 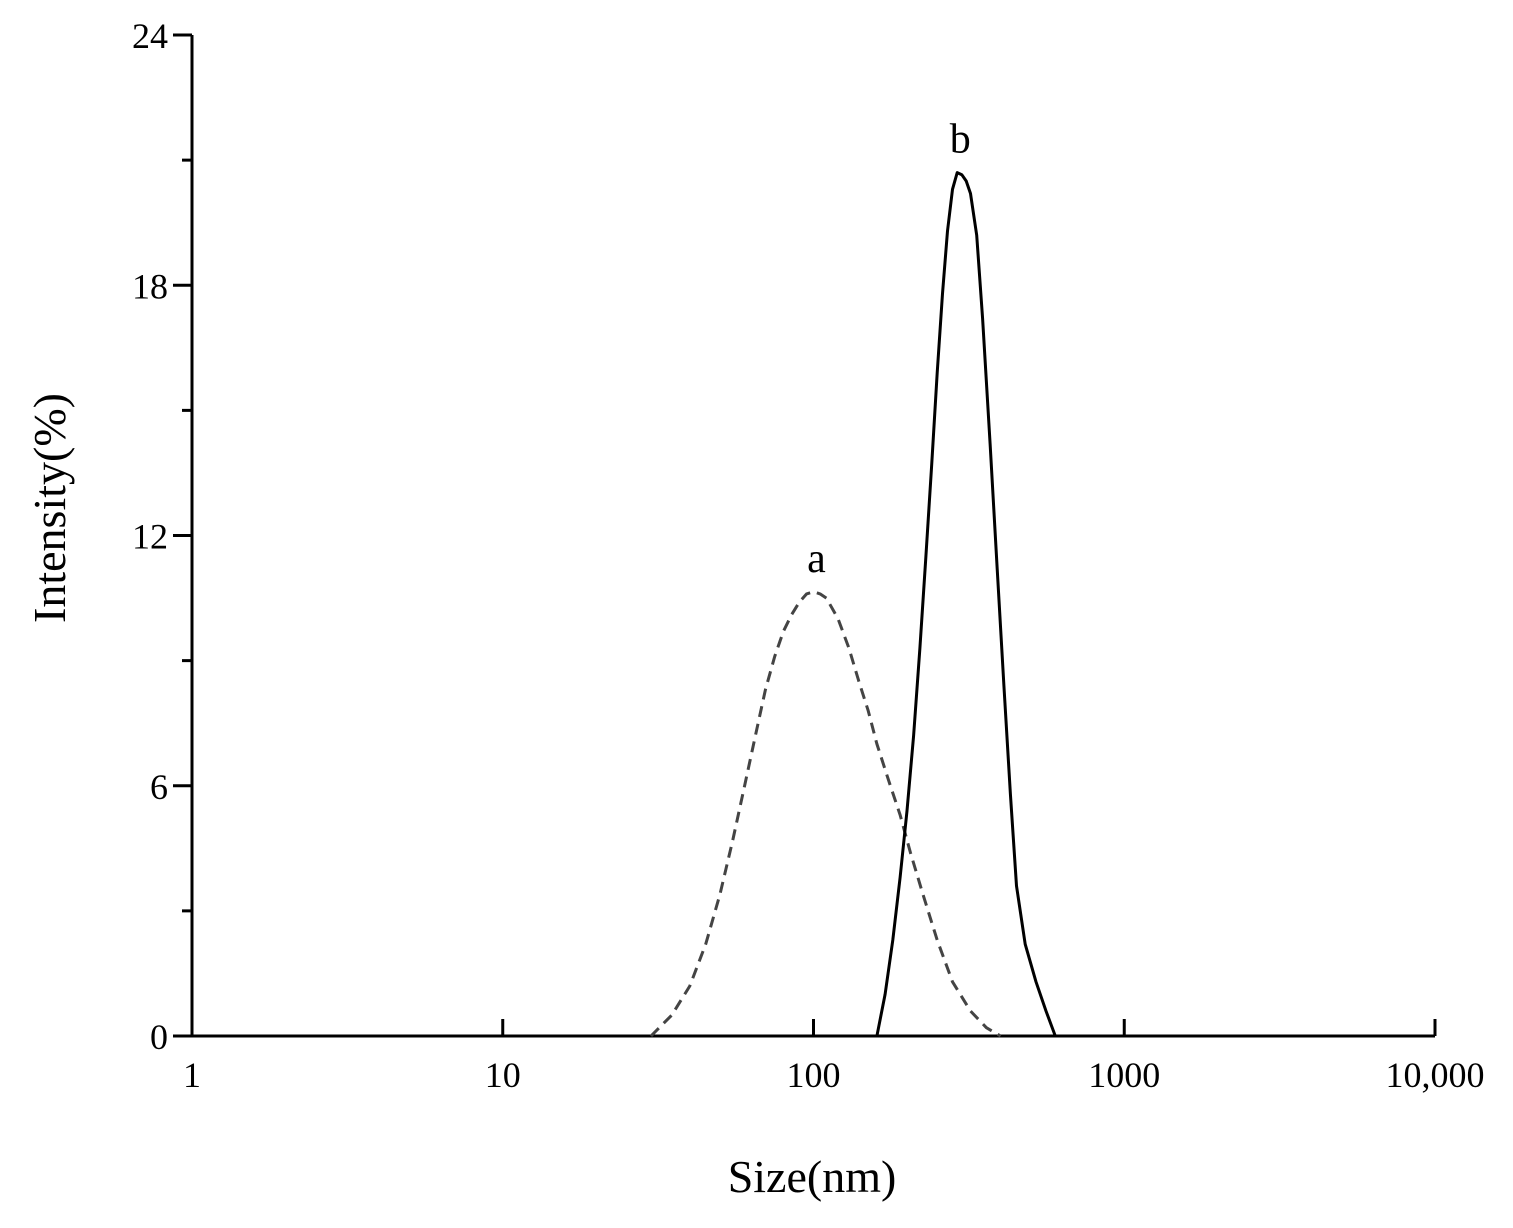 What do you see at coordinates (825, 814) in the screenshot?
I see `series-a-line` at bounding box center [825, 814].